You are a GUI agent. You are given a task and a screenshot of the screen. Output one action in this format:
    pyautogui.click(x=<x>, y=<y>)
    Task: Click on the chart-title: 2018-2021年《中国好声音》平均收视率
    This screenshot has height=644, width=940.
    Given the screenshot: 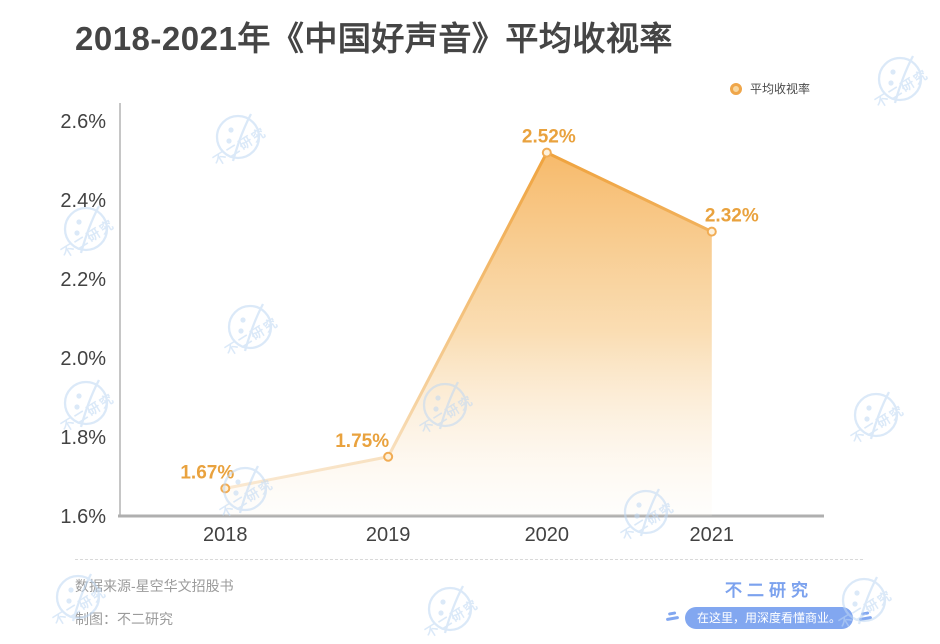 What is the action you would take?
    pyautogui.click(x=374, y=38)
    